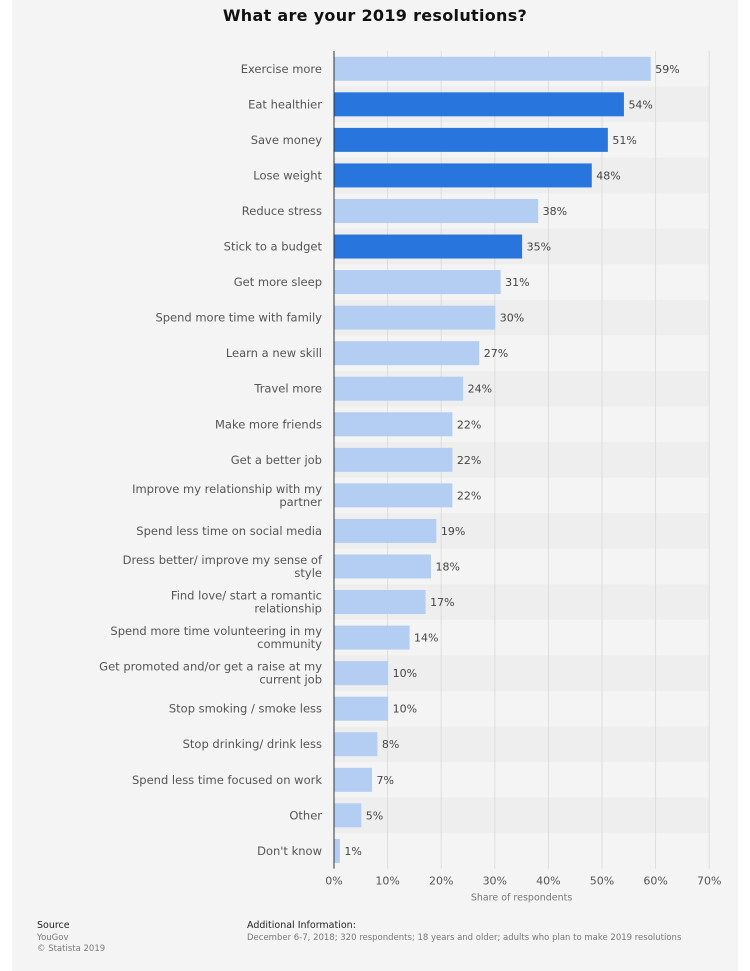 This screenshot has width=750, height=971. Describe the element at coordinates (285, 104) in the screenshot. I see `category-label: Eat healthier` at that location.